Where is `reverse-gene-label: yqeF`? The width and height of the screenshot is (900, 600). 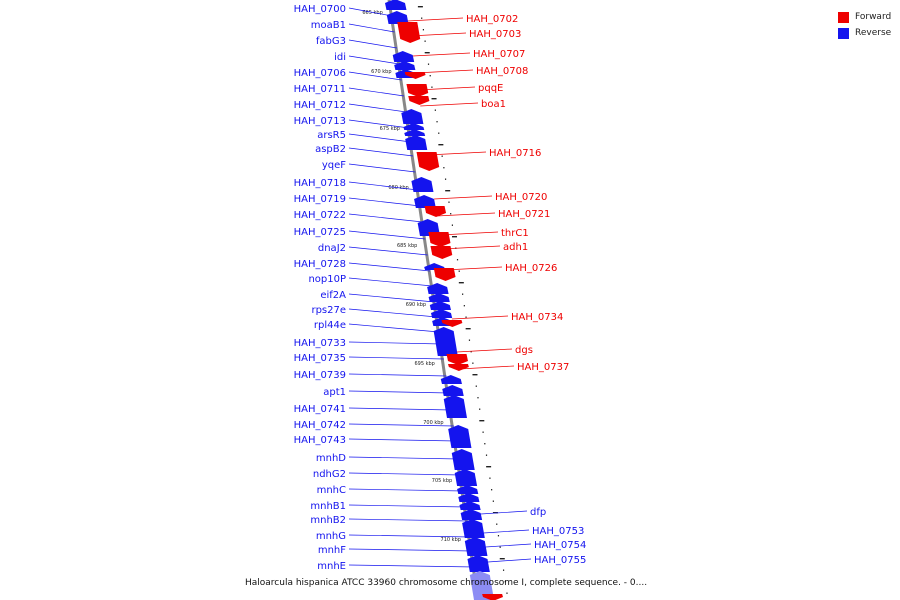 reverse-gene-label: yqeF is located at coordinates (334, 165).